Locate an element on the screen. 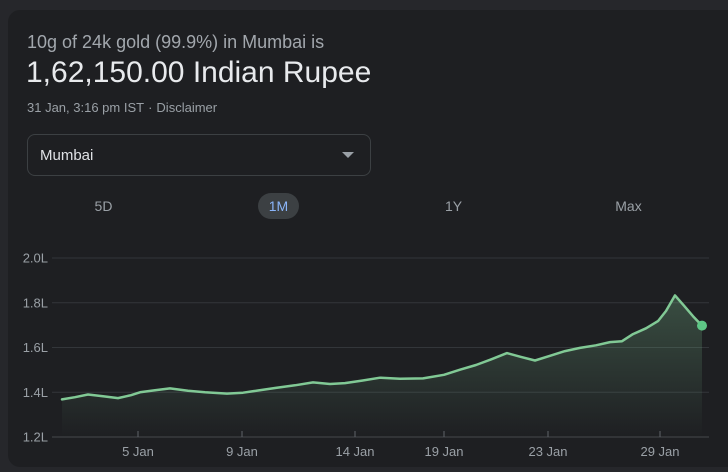 The width and height of the screenshot is (728, 472). x-axis-label: 14 Jan is located at coordinates (354, 451).